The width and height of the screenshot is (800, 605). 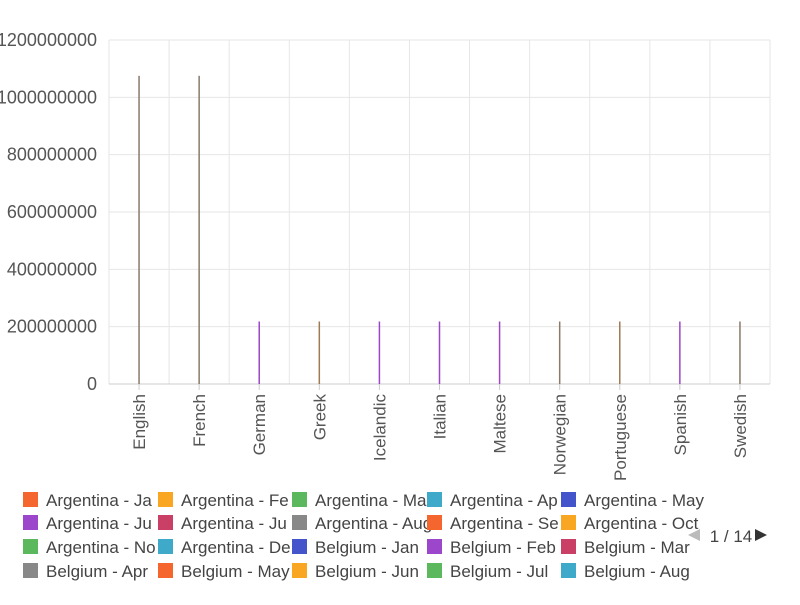 What do you see at coordinates (440, 416) in the screenshot?
I see `x-tick-label: Italian` at bounding box center [440, 416].